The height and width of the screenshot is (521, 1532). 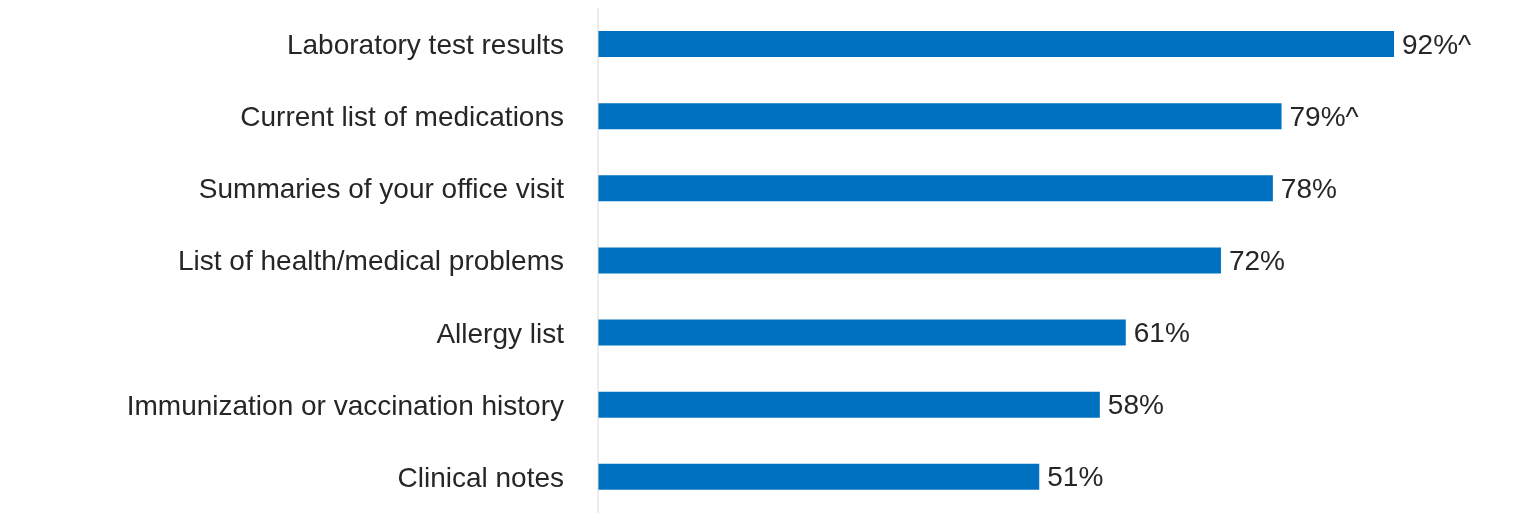 I want to click on data-label: 61%, so click(x=1161, y=333).